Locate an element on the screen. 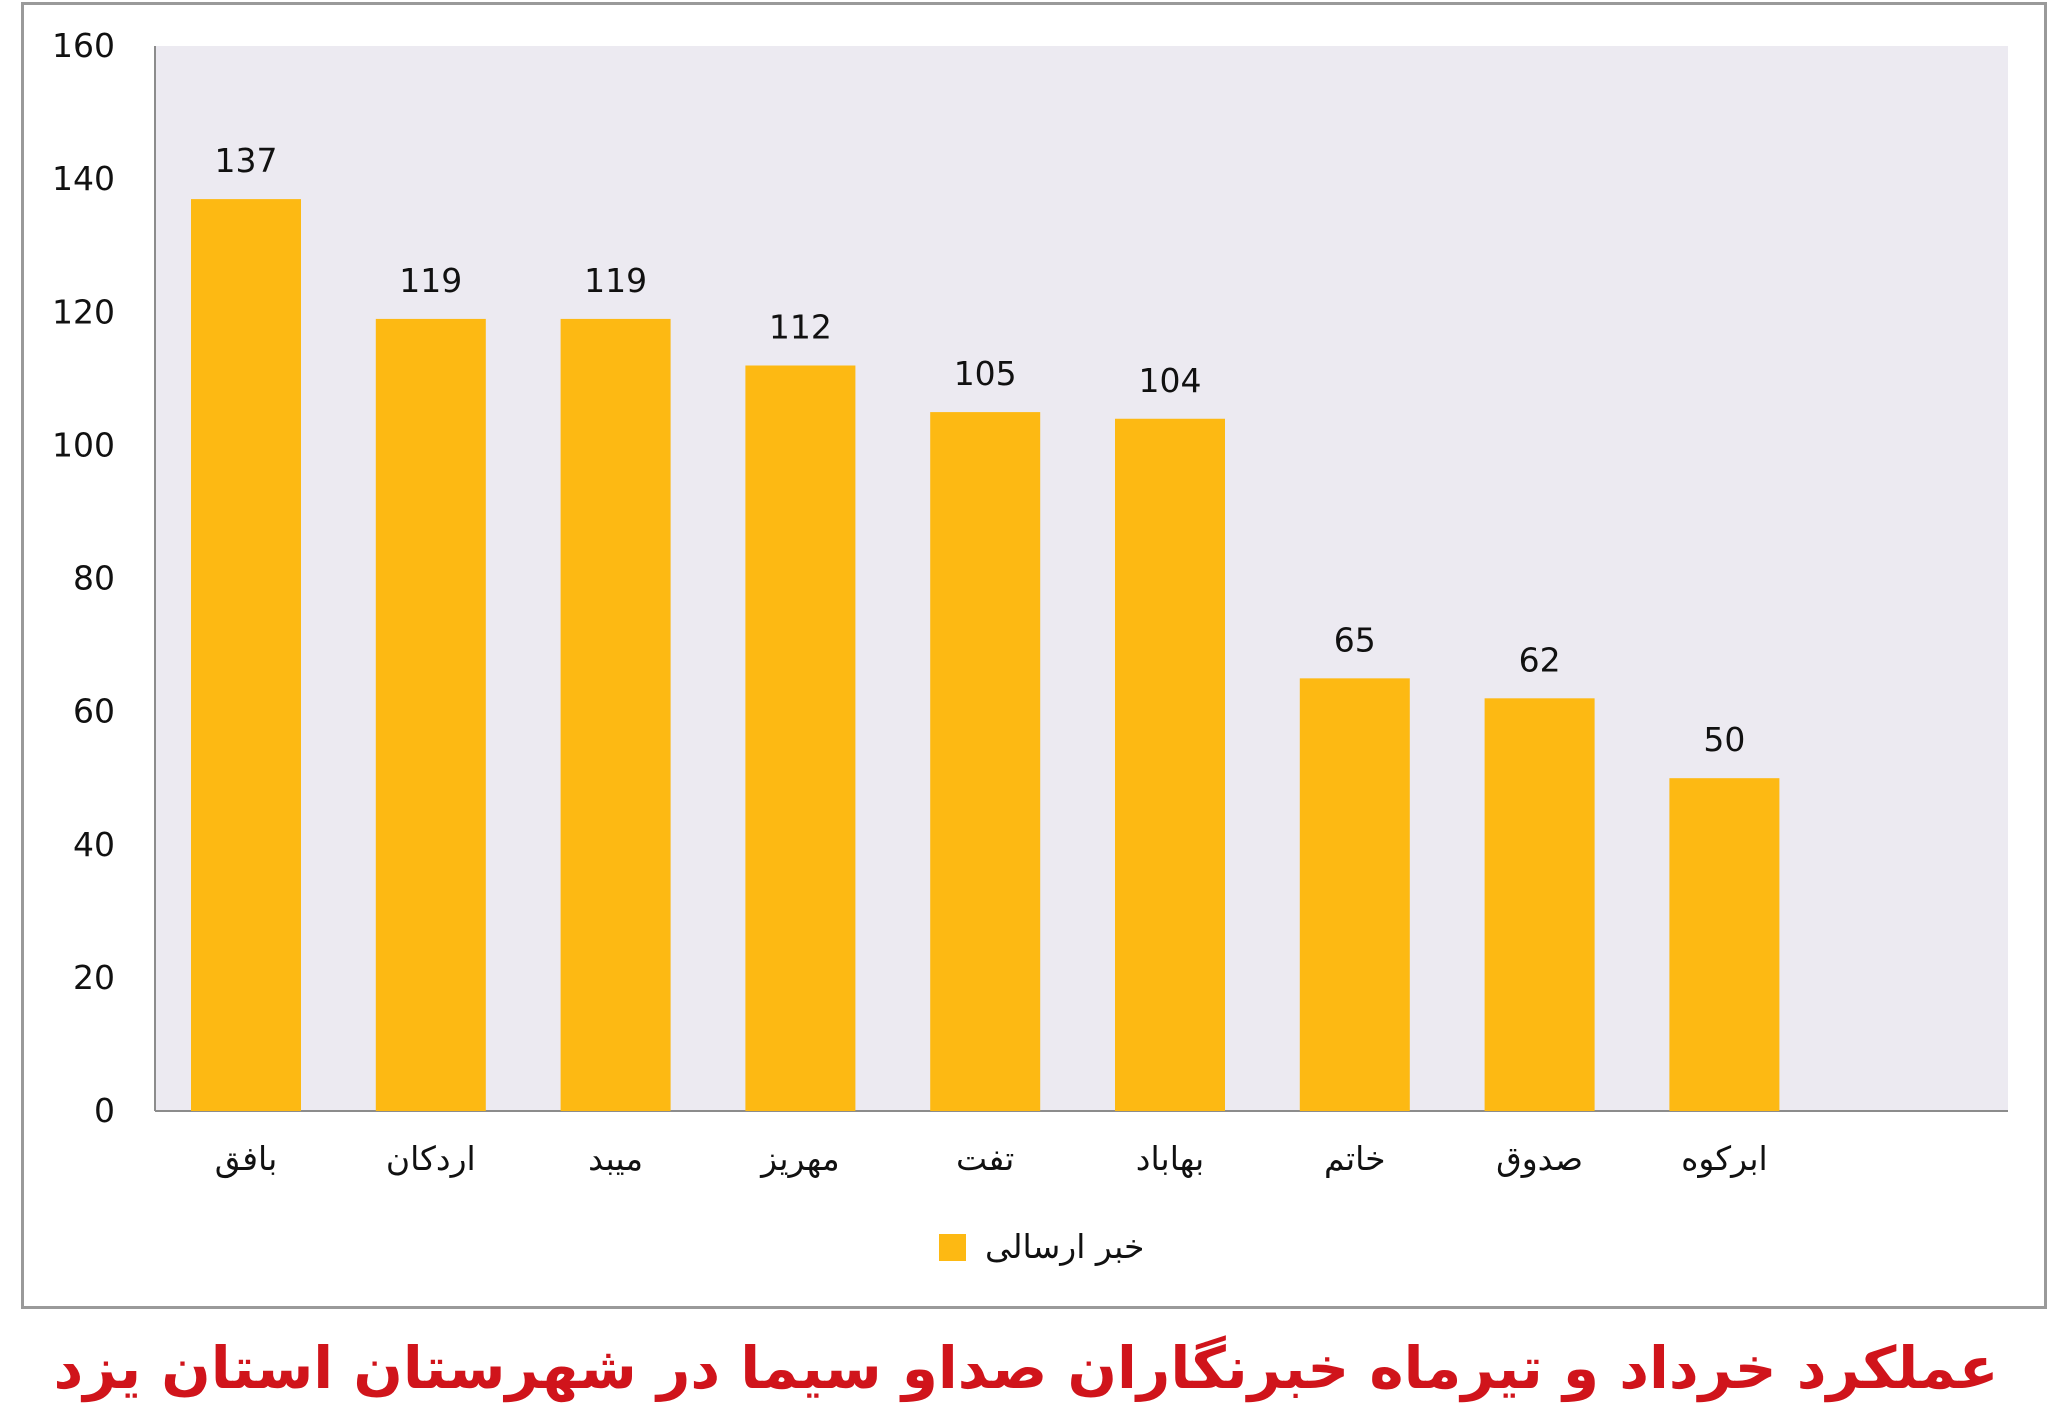 The image size is (2052, 1428). data-label: 137 is located at coordinates (246, 160).